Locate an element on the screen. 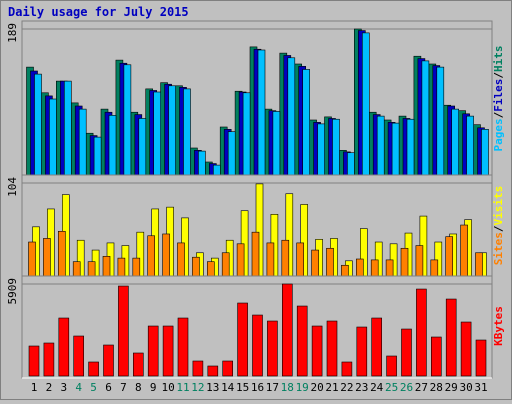 This screenshot has width=512, height=404. legend-entry: Files is located at coordinates (498, 95).